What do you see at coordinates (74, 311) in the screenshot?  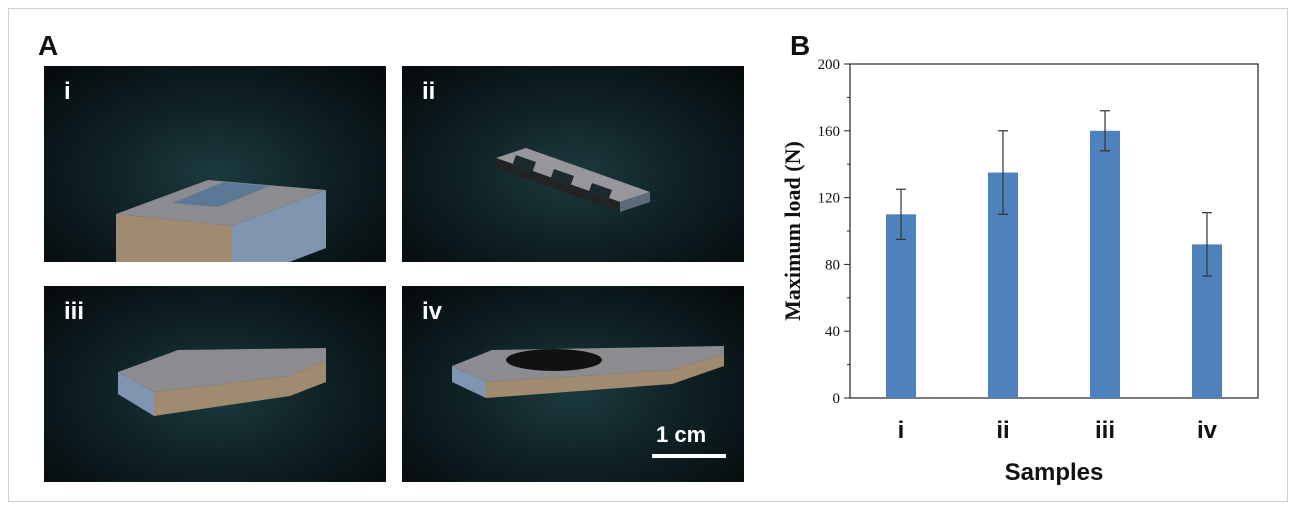 I see `tile-label-iii: iii` at bounding box center [74, 311].